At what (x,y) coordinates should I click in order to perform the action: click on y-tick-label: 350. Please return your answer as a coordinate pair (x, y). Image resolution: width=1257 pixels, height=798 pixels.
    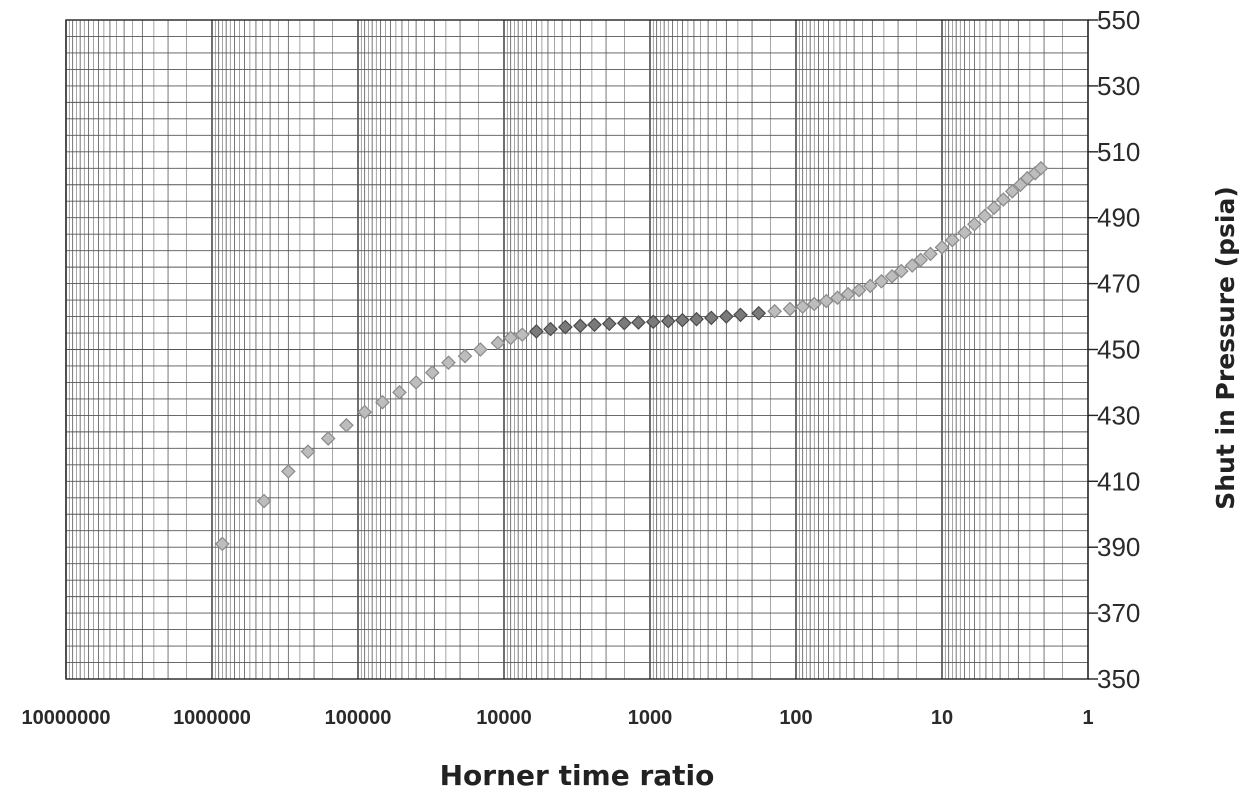
    Looking at the image, I should click on (1118, 679).